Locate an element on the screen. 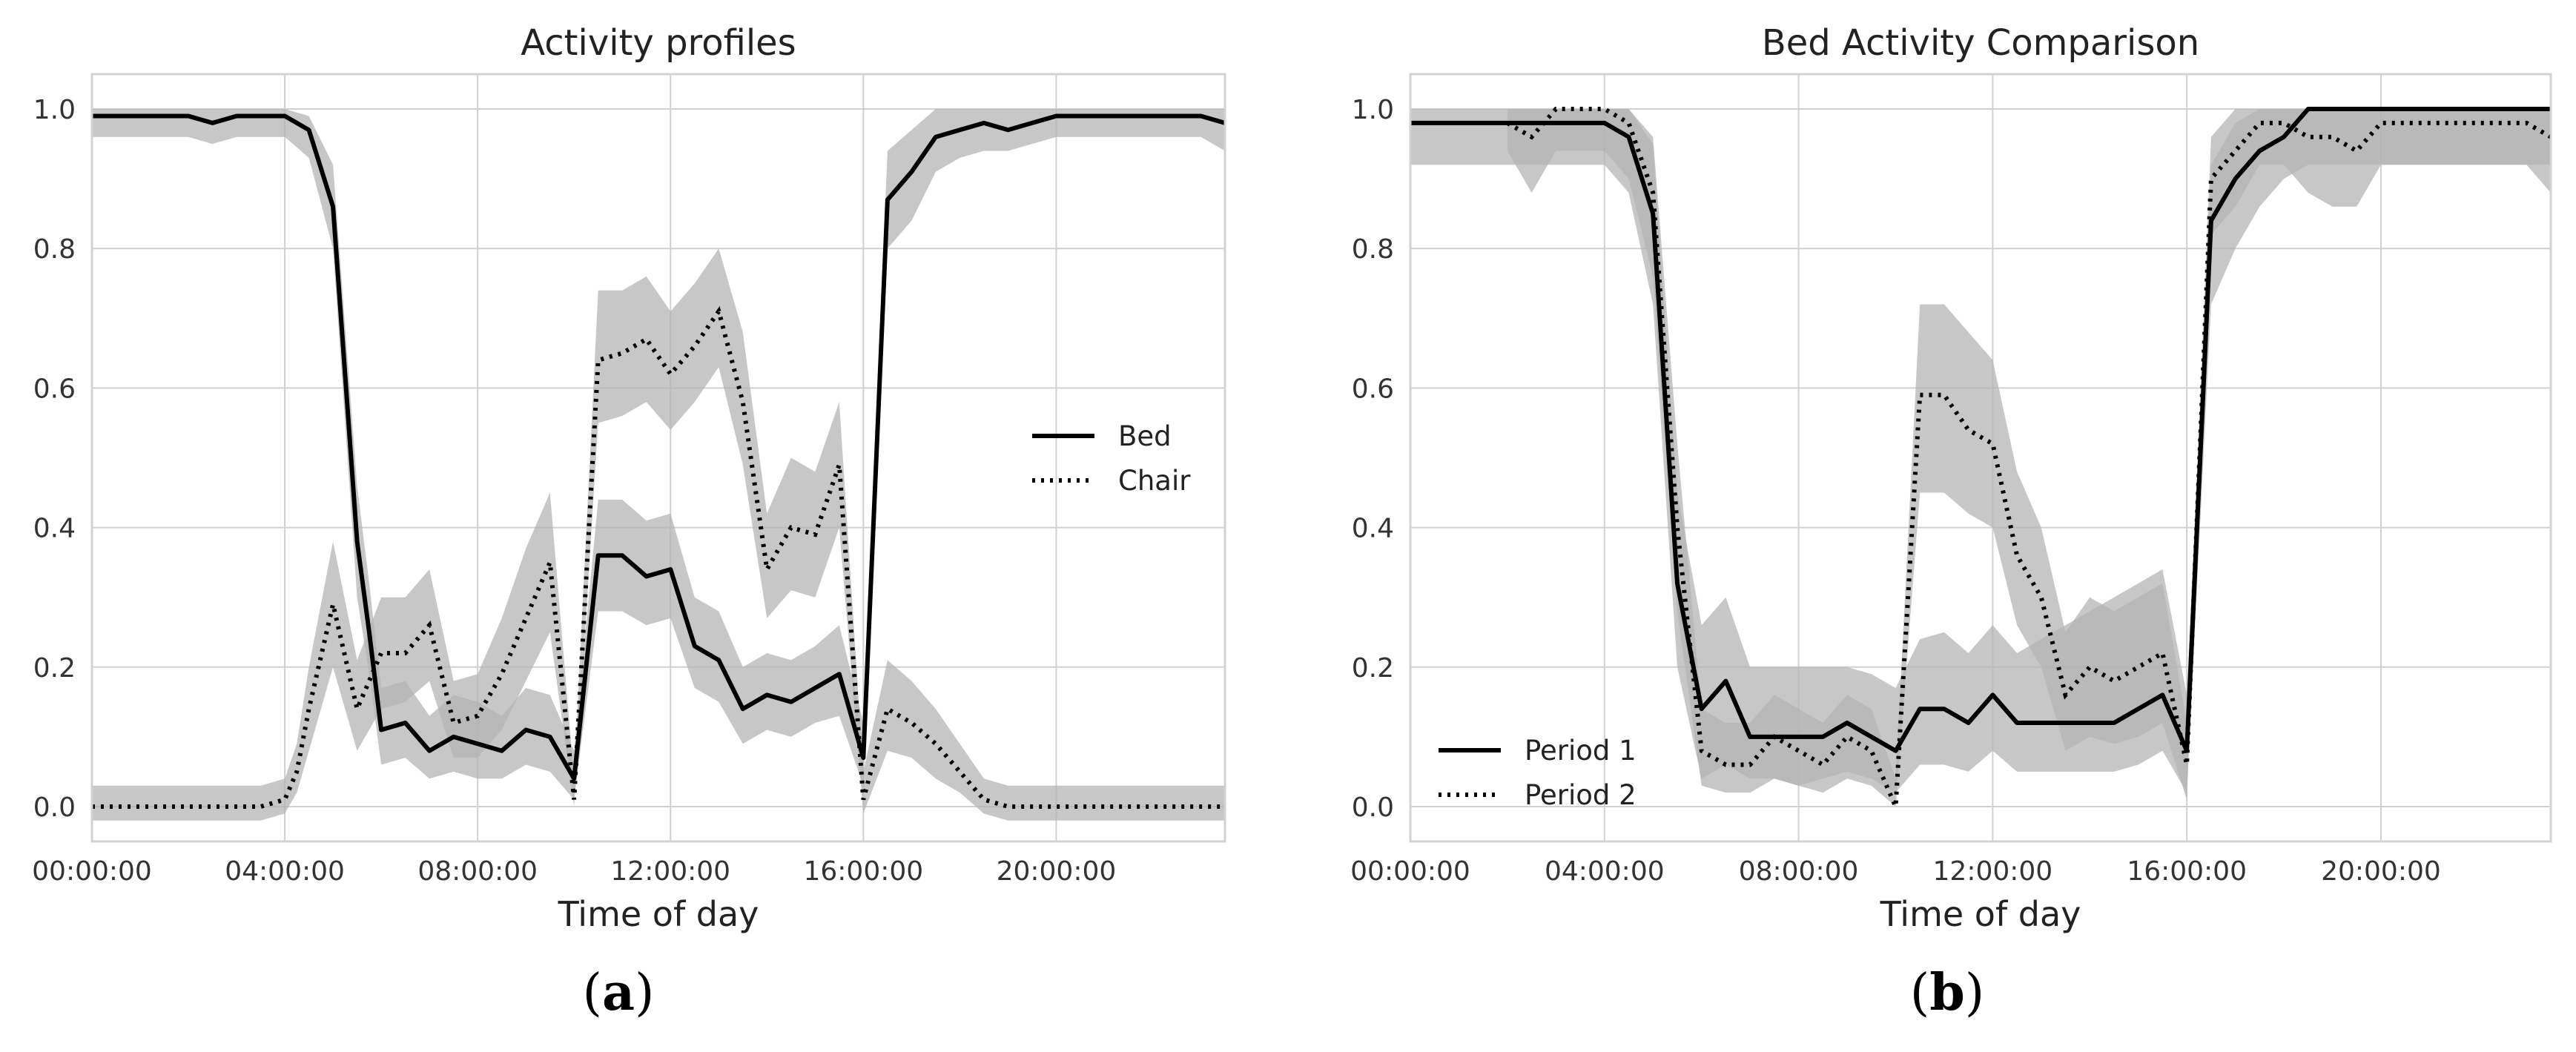  panel-caption: (b) is located at coordinates (1947, 992).